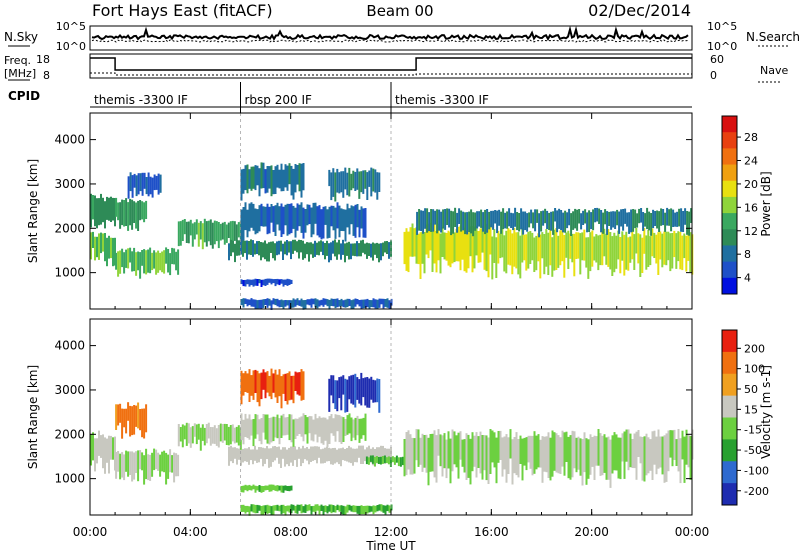 This screenshot has height=554, width=800. I want to click on nsearch-line, so click(390, 41).